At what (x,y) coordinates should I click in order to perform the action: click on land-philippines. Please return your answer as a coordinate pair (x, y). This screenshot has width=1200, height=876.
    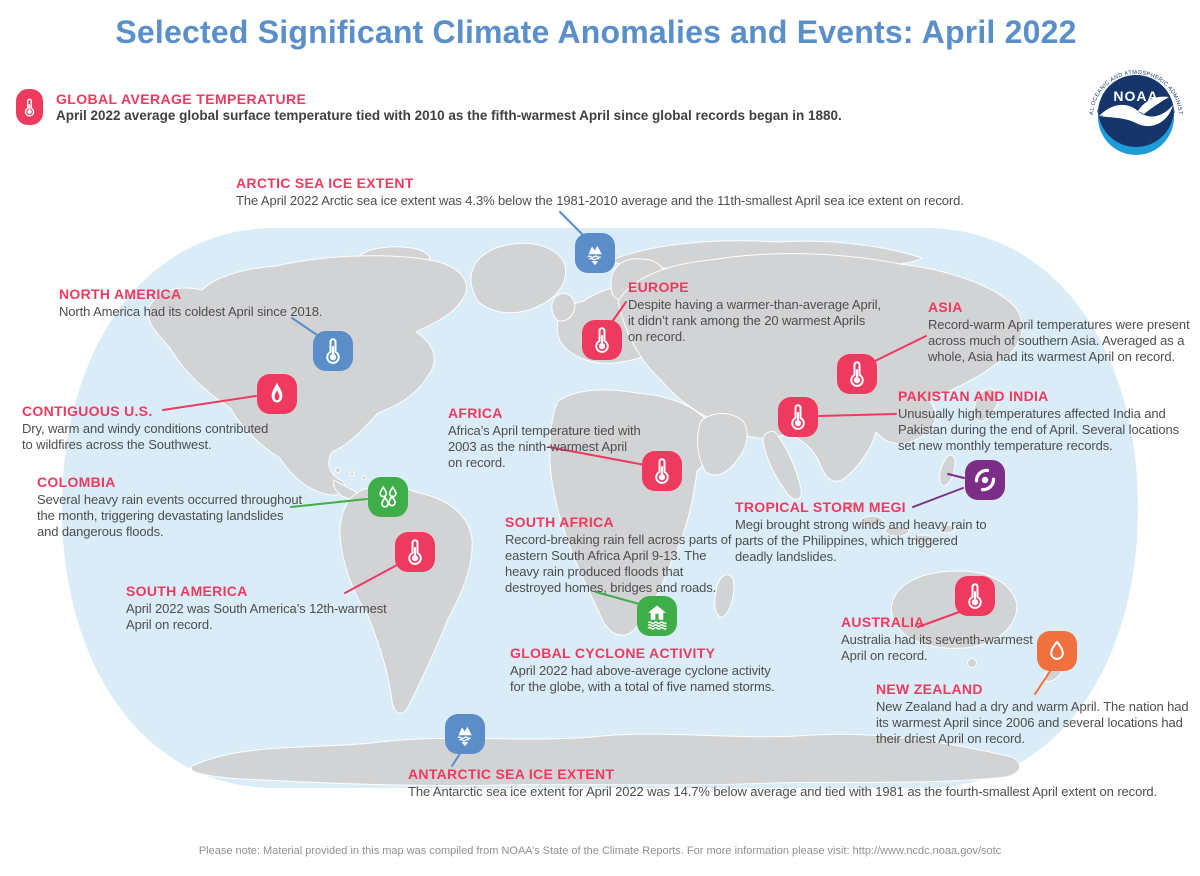
    Looking at the image, I should click on (947, 470).